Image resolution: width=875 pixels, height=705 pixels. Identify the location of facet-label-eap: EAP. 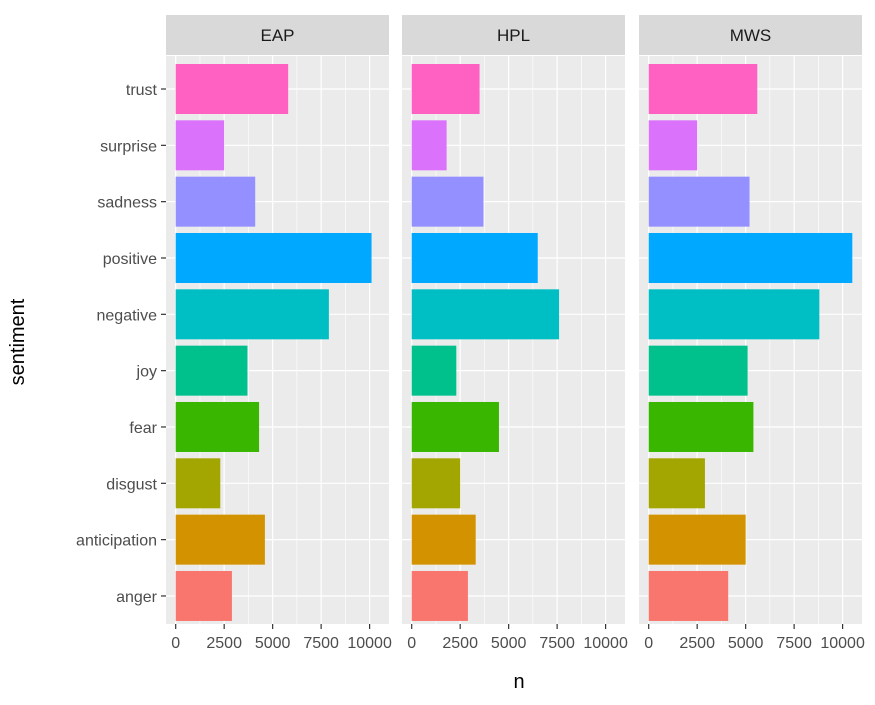
(277, 35).